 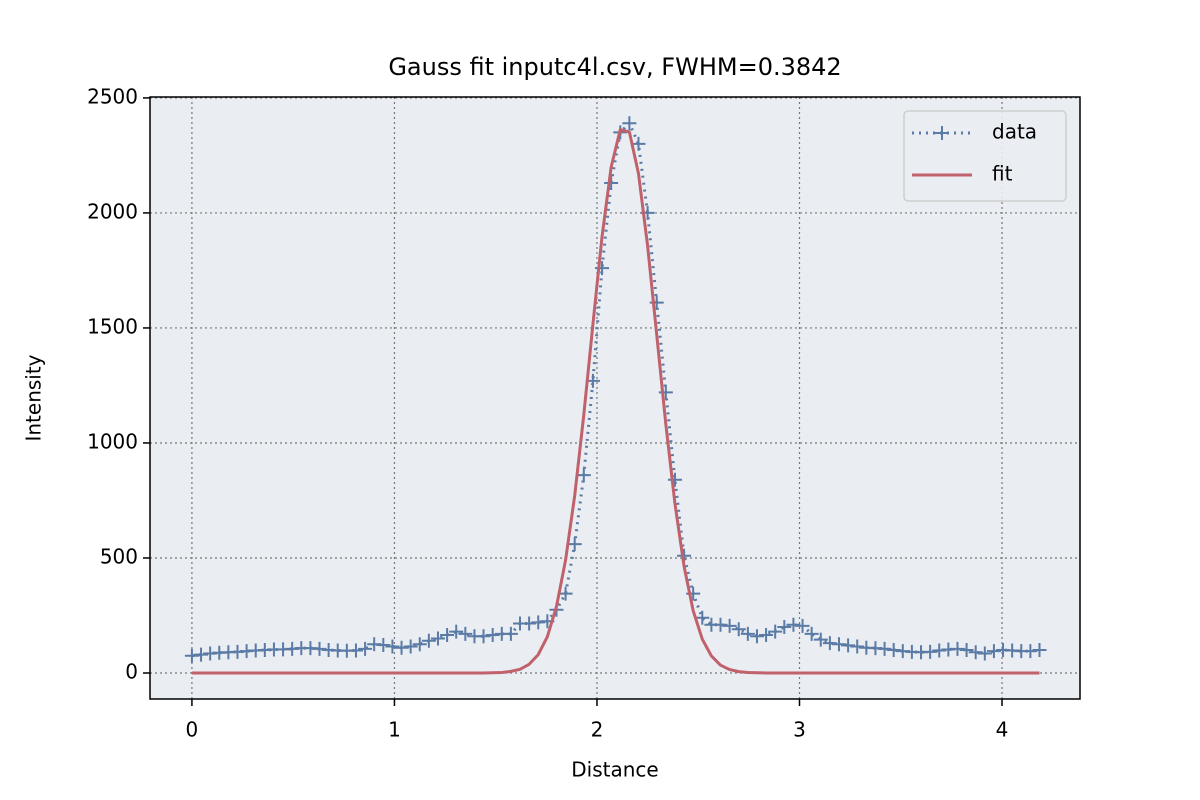 I want to click on legend-label: data, so click(x=1014, y=132).